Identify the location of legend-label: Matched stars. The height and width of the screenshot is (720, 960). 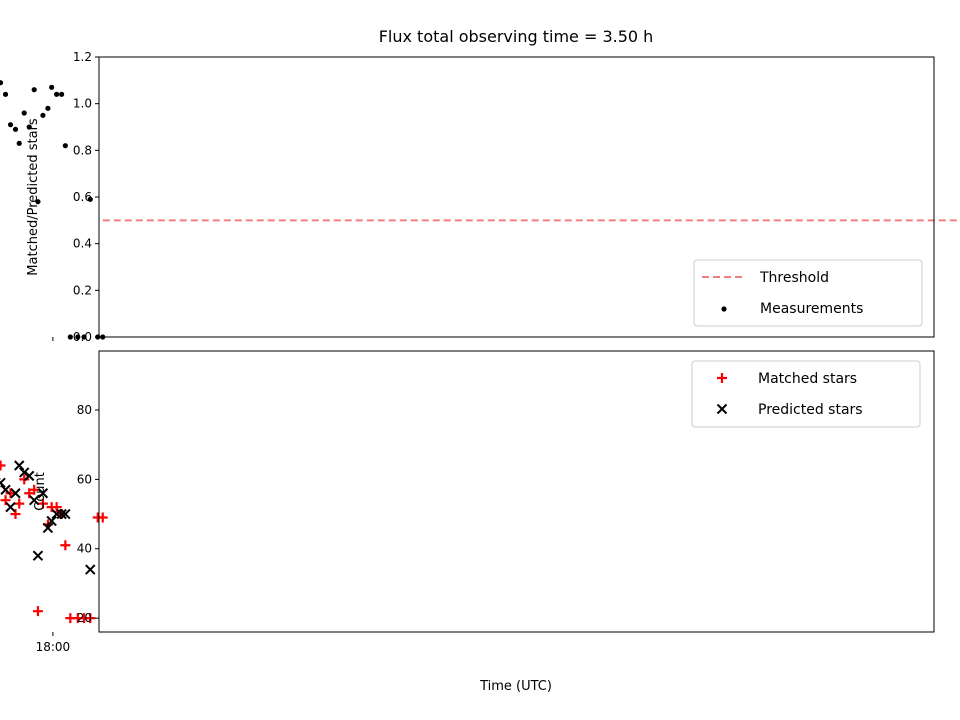
(807, 379).